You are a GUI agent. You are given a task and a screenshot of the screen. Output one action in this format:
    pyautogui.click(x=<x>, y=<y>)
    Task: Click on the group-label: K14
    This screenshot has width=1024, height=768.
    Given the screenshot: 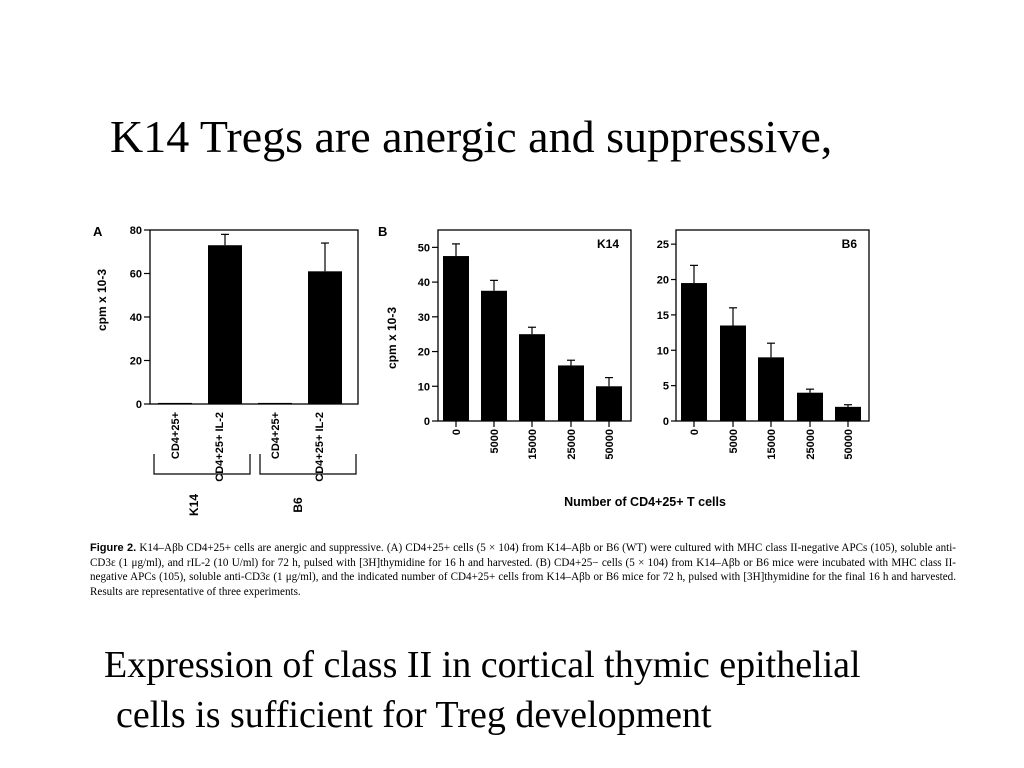 What is the action you would take?
    pyautogui.click(x=194, y=505)
    